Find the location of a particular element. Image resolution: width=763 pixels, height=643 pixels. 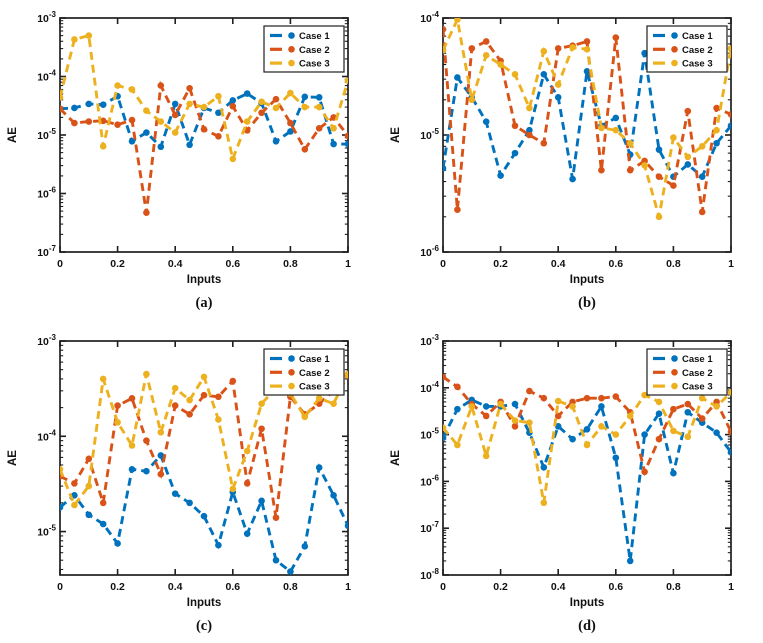

subplot-b-caption: (b) is located at coordinates (587, 303).